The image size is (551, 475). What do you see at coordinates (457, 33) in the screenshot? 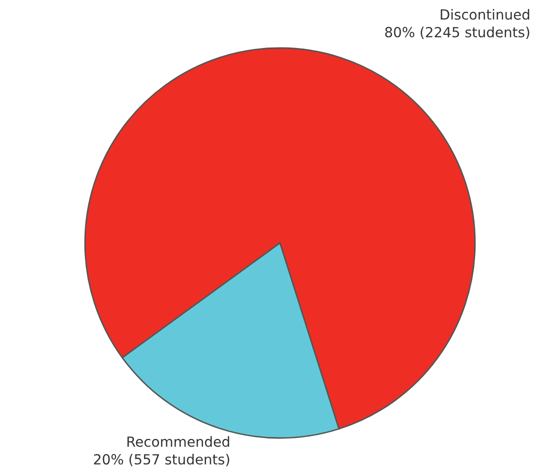
I see `data-label: 80% (2245 students)` at bounding box center [457, 33].